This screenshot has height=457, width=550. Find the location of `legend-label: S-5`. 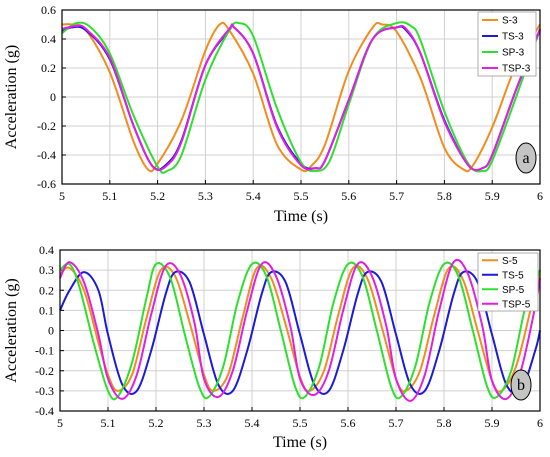

legend-label: S-5 is located at coordinates (510, 261).